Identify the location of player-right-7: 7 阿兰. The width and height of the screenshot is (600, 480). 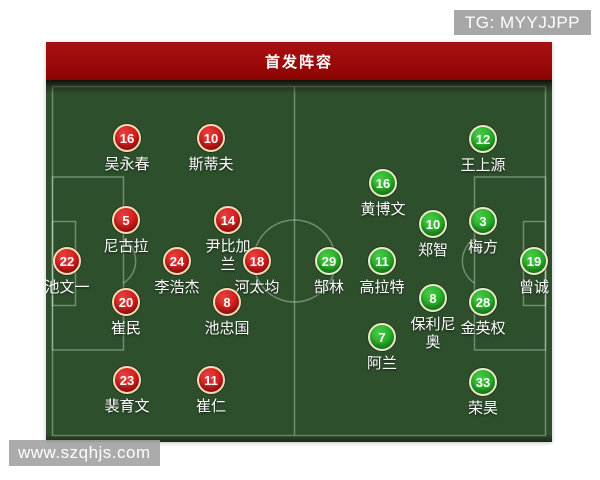
(382, 348).